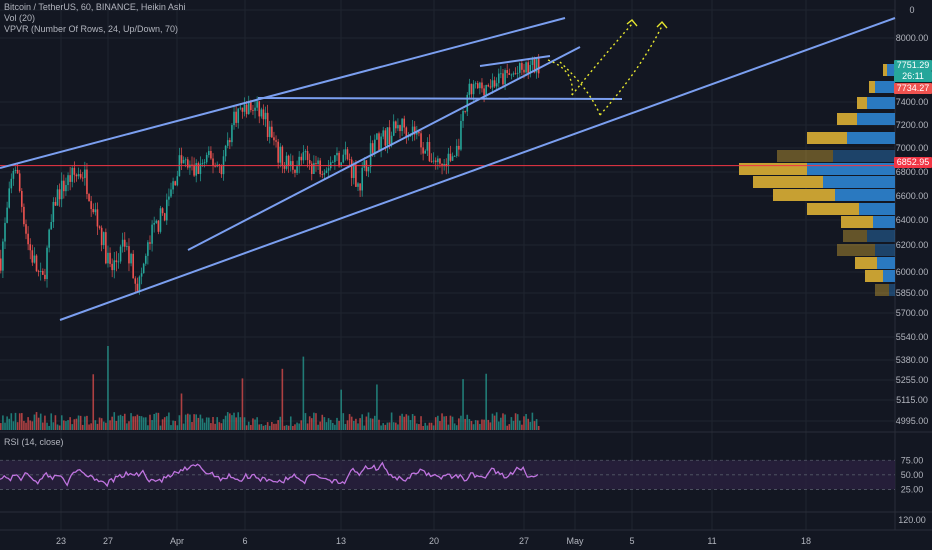  Describe the element at coordinates (912, 220) in the screenshot. I see `price-axis-label: 6400.00` at that location.